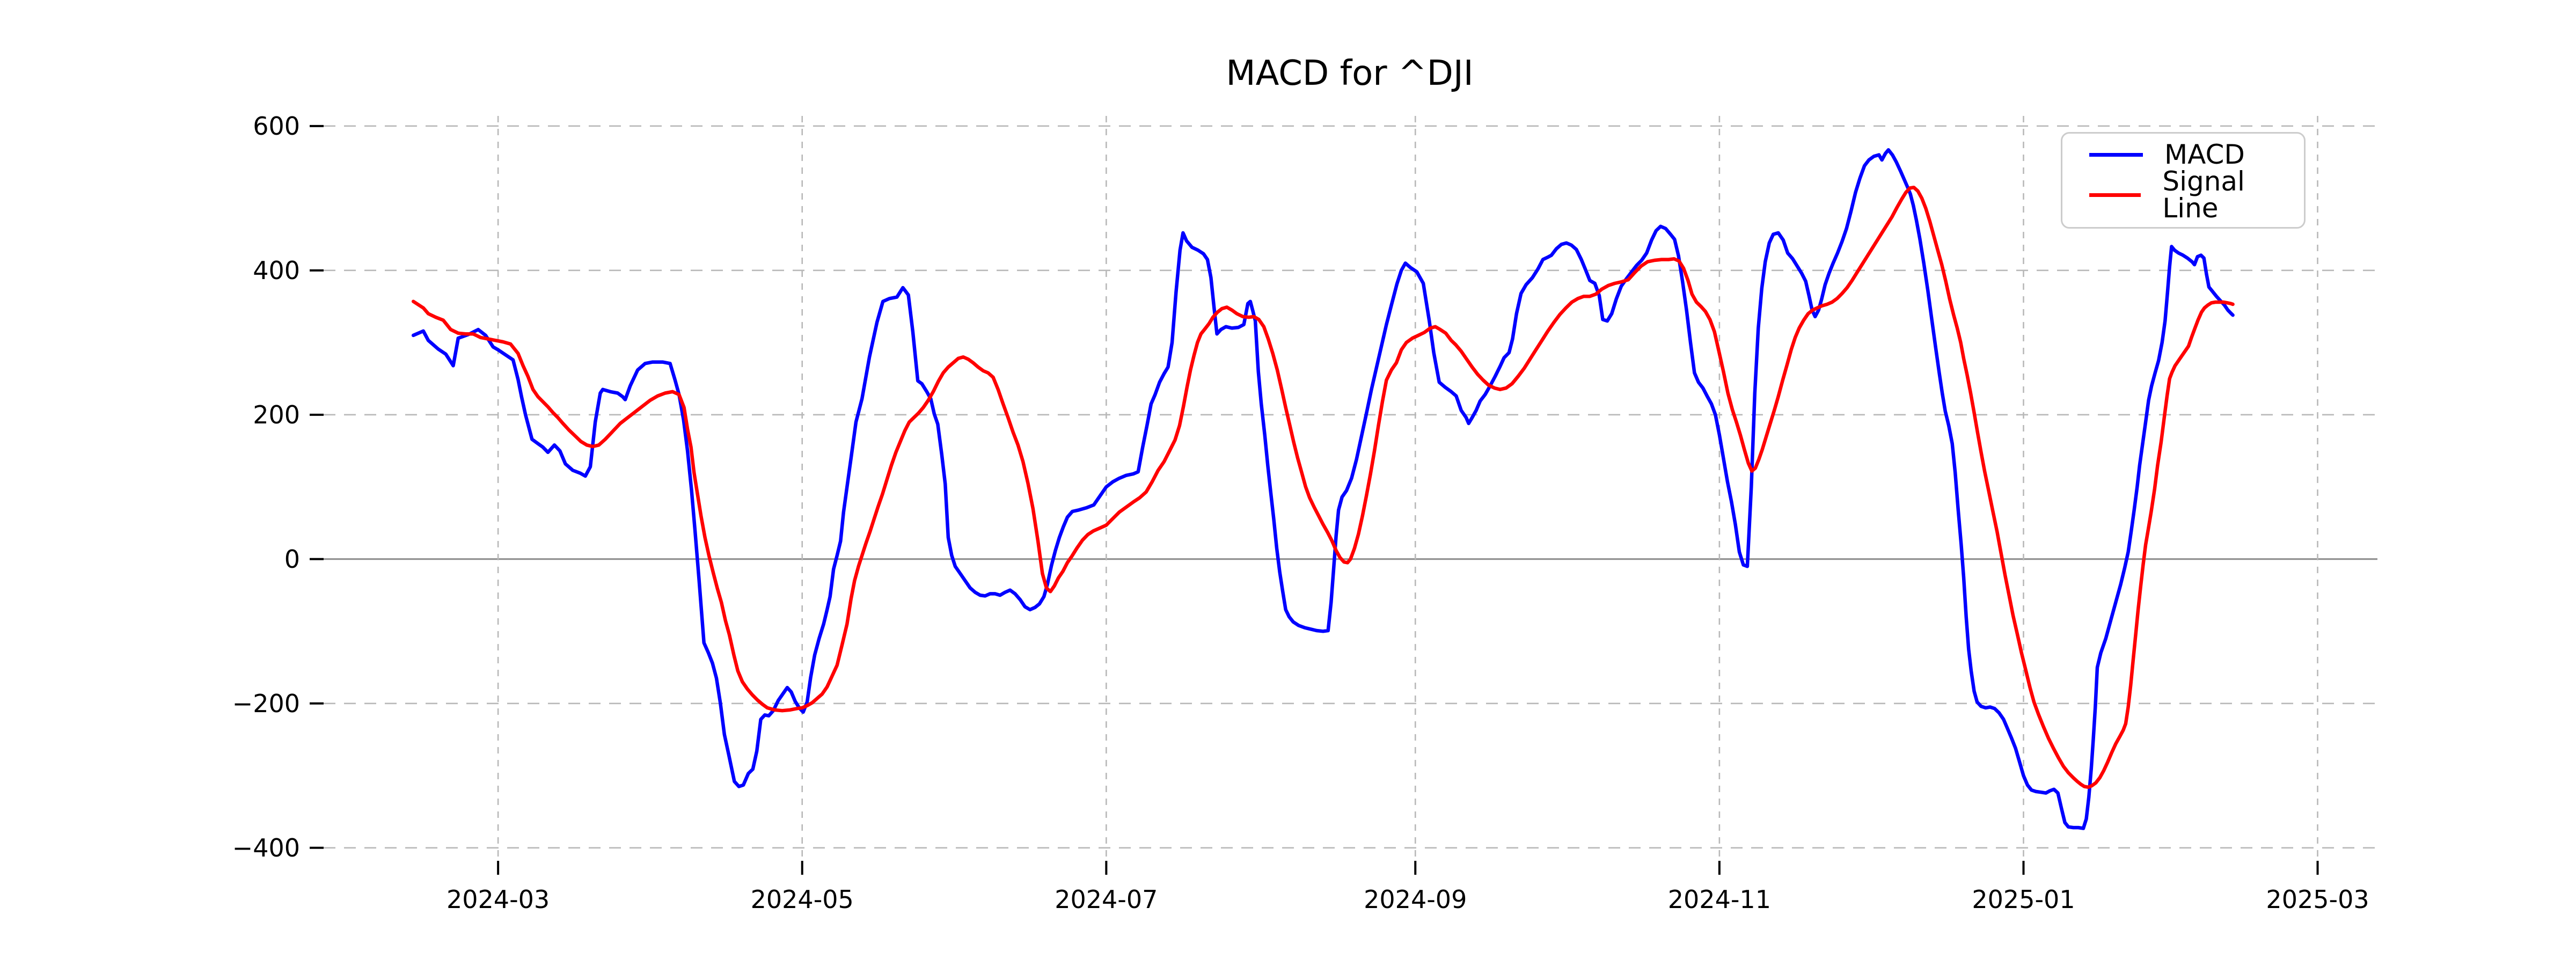 This screenshot has height=966, width=2576. I want to click on y-axis-tick-label: −400, so click(266, 847).